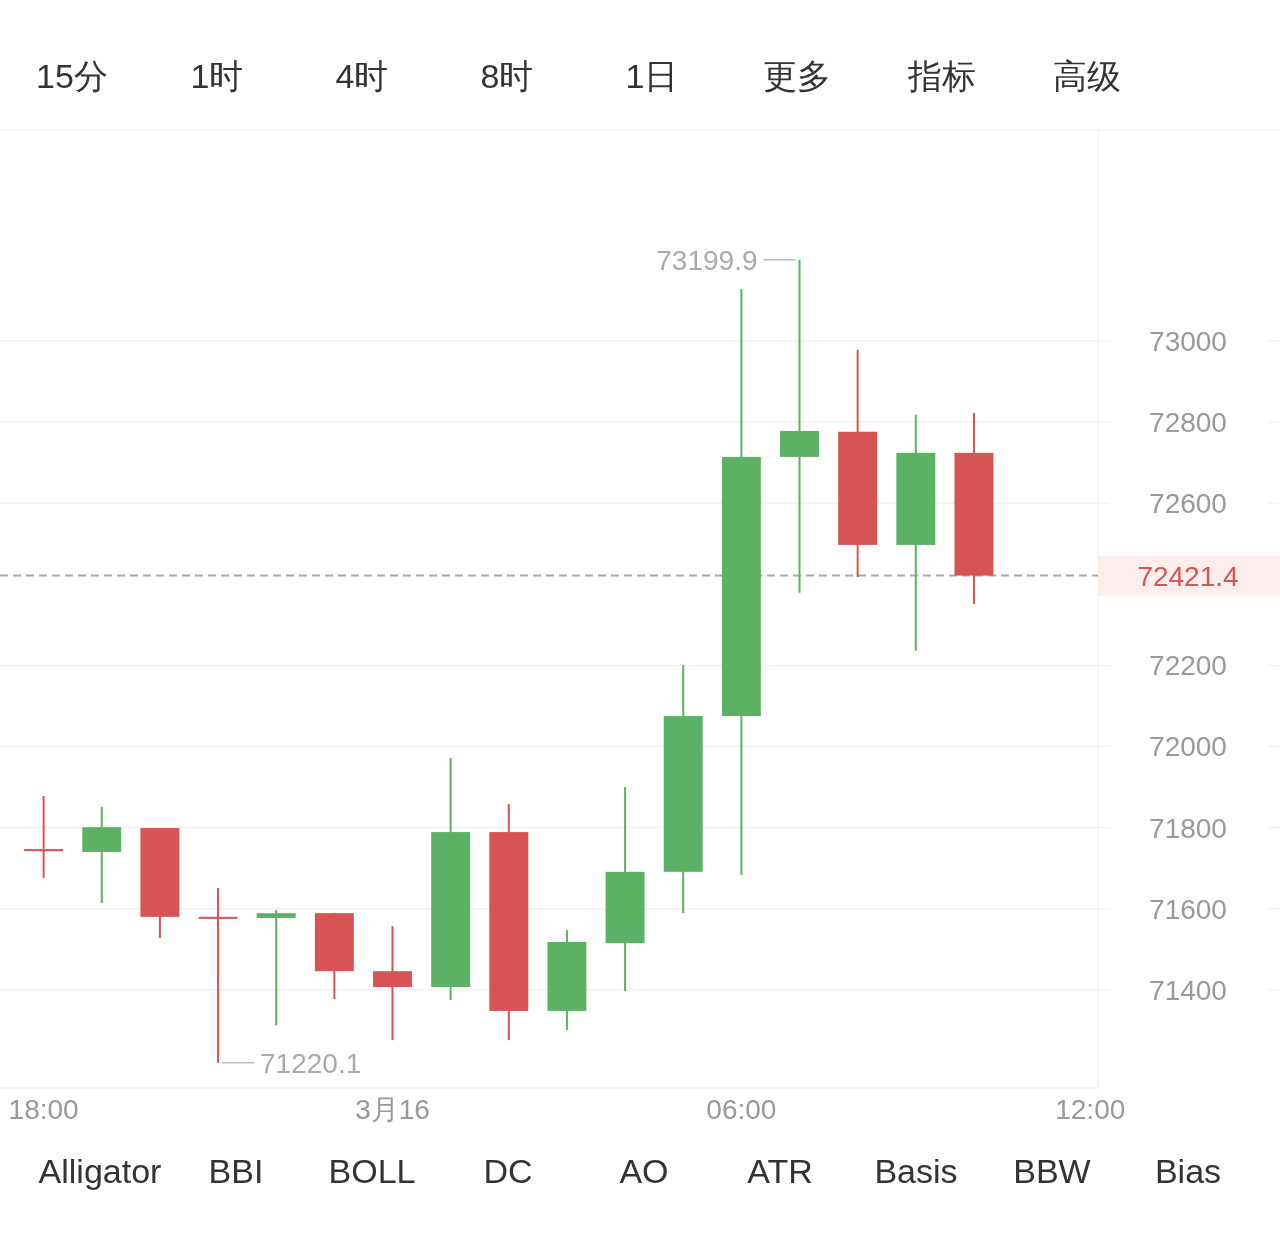 The height and width of the screenshot is (1241, 1280). What do you see at coordinates (741, 1109) in the screenshot?
I see `x-tick-label: 06:00` at bounding box center [741, 1109].